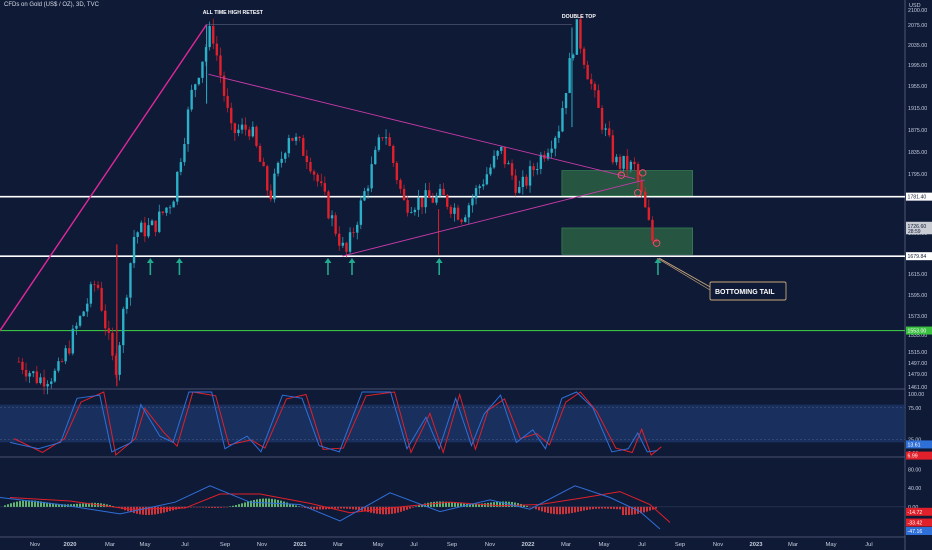 Image resolution: width=932 pixels, height=550 pixels. I want to click on price-tick-label: 1995.00, so click(917, 66).